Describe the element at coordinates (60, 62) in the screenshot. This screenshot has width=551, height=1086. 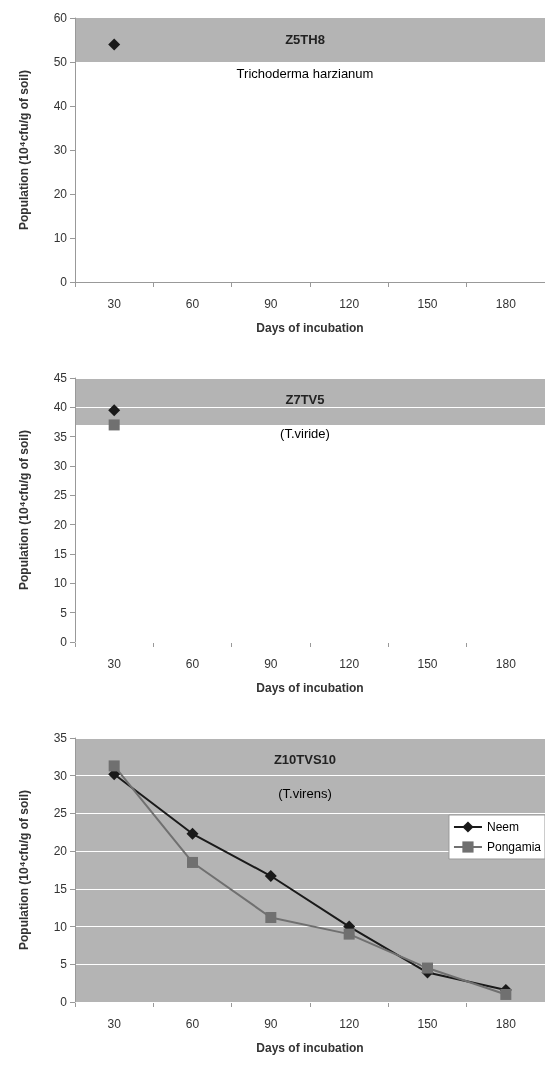
I see `y-tick-label: 50` at that location.